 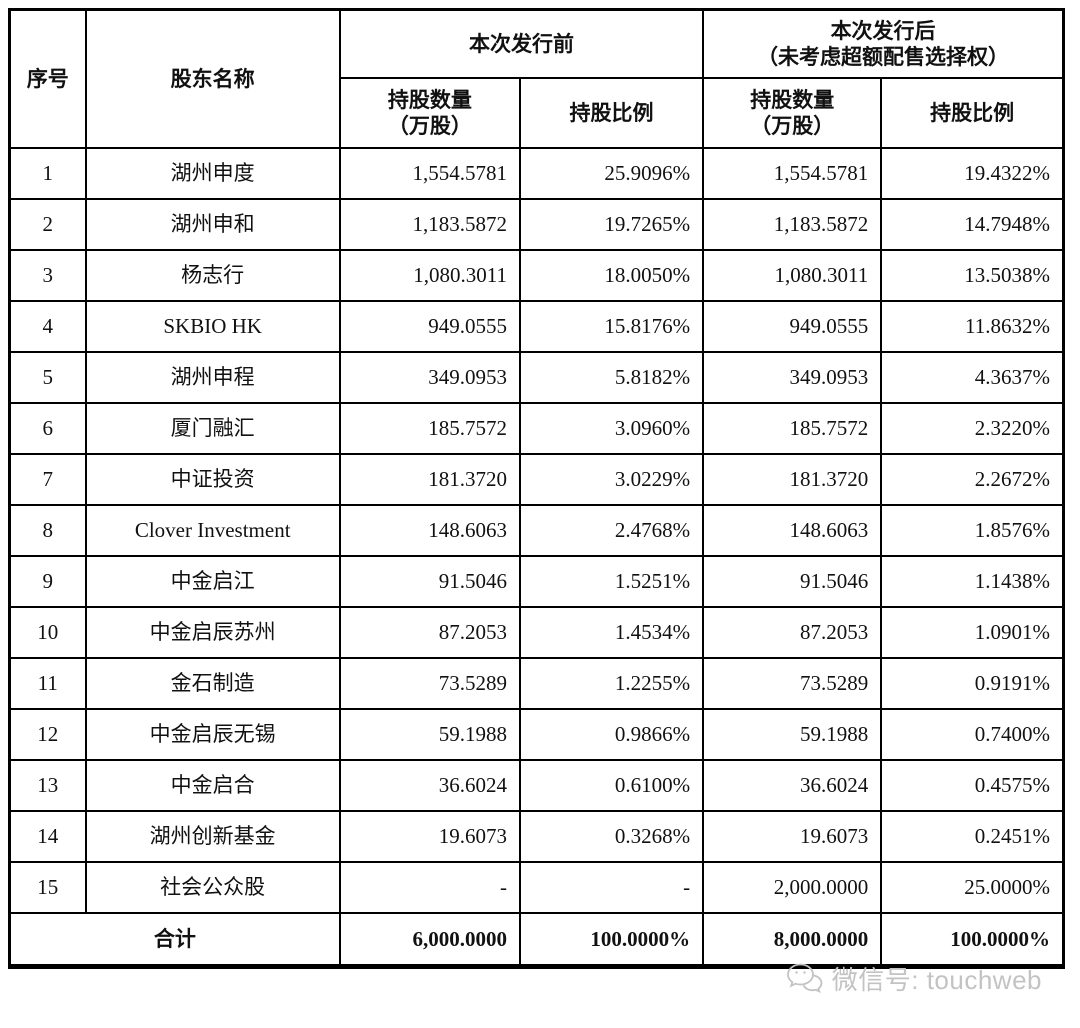 I want to click on cell-post-pct: 0.2451%, so click(x=972, y=836).